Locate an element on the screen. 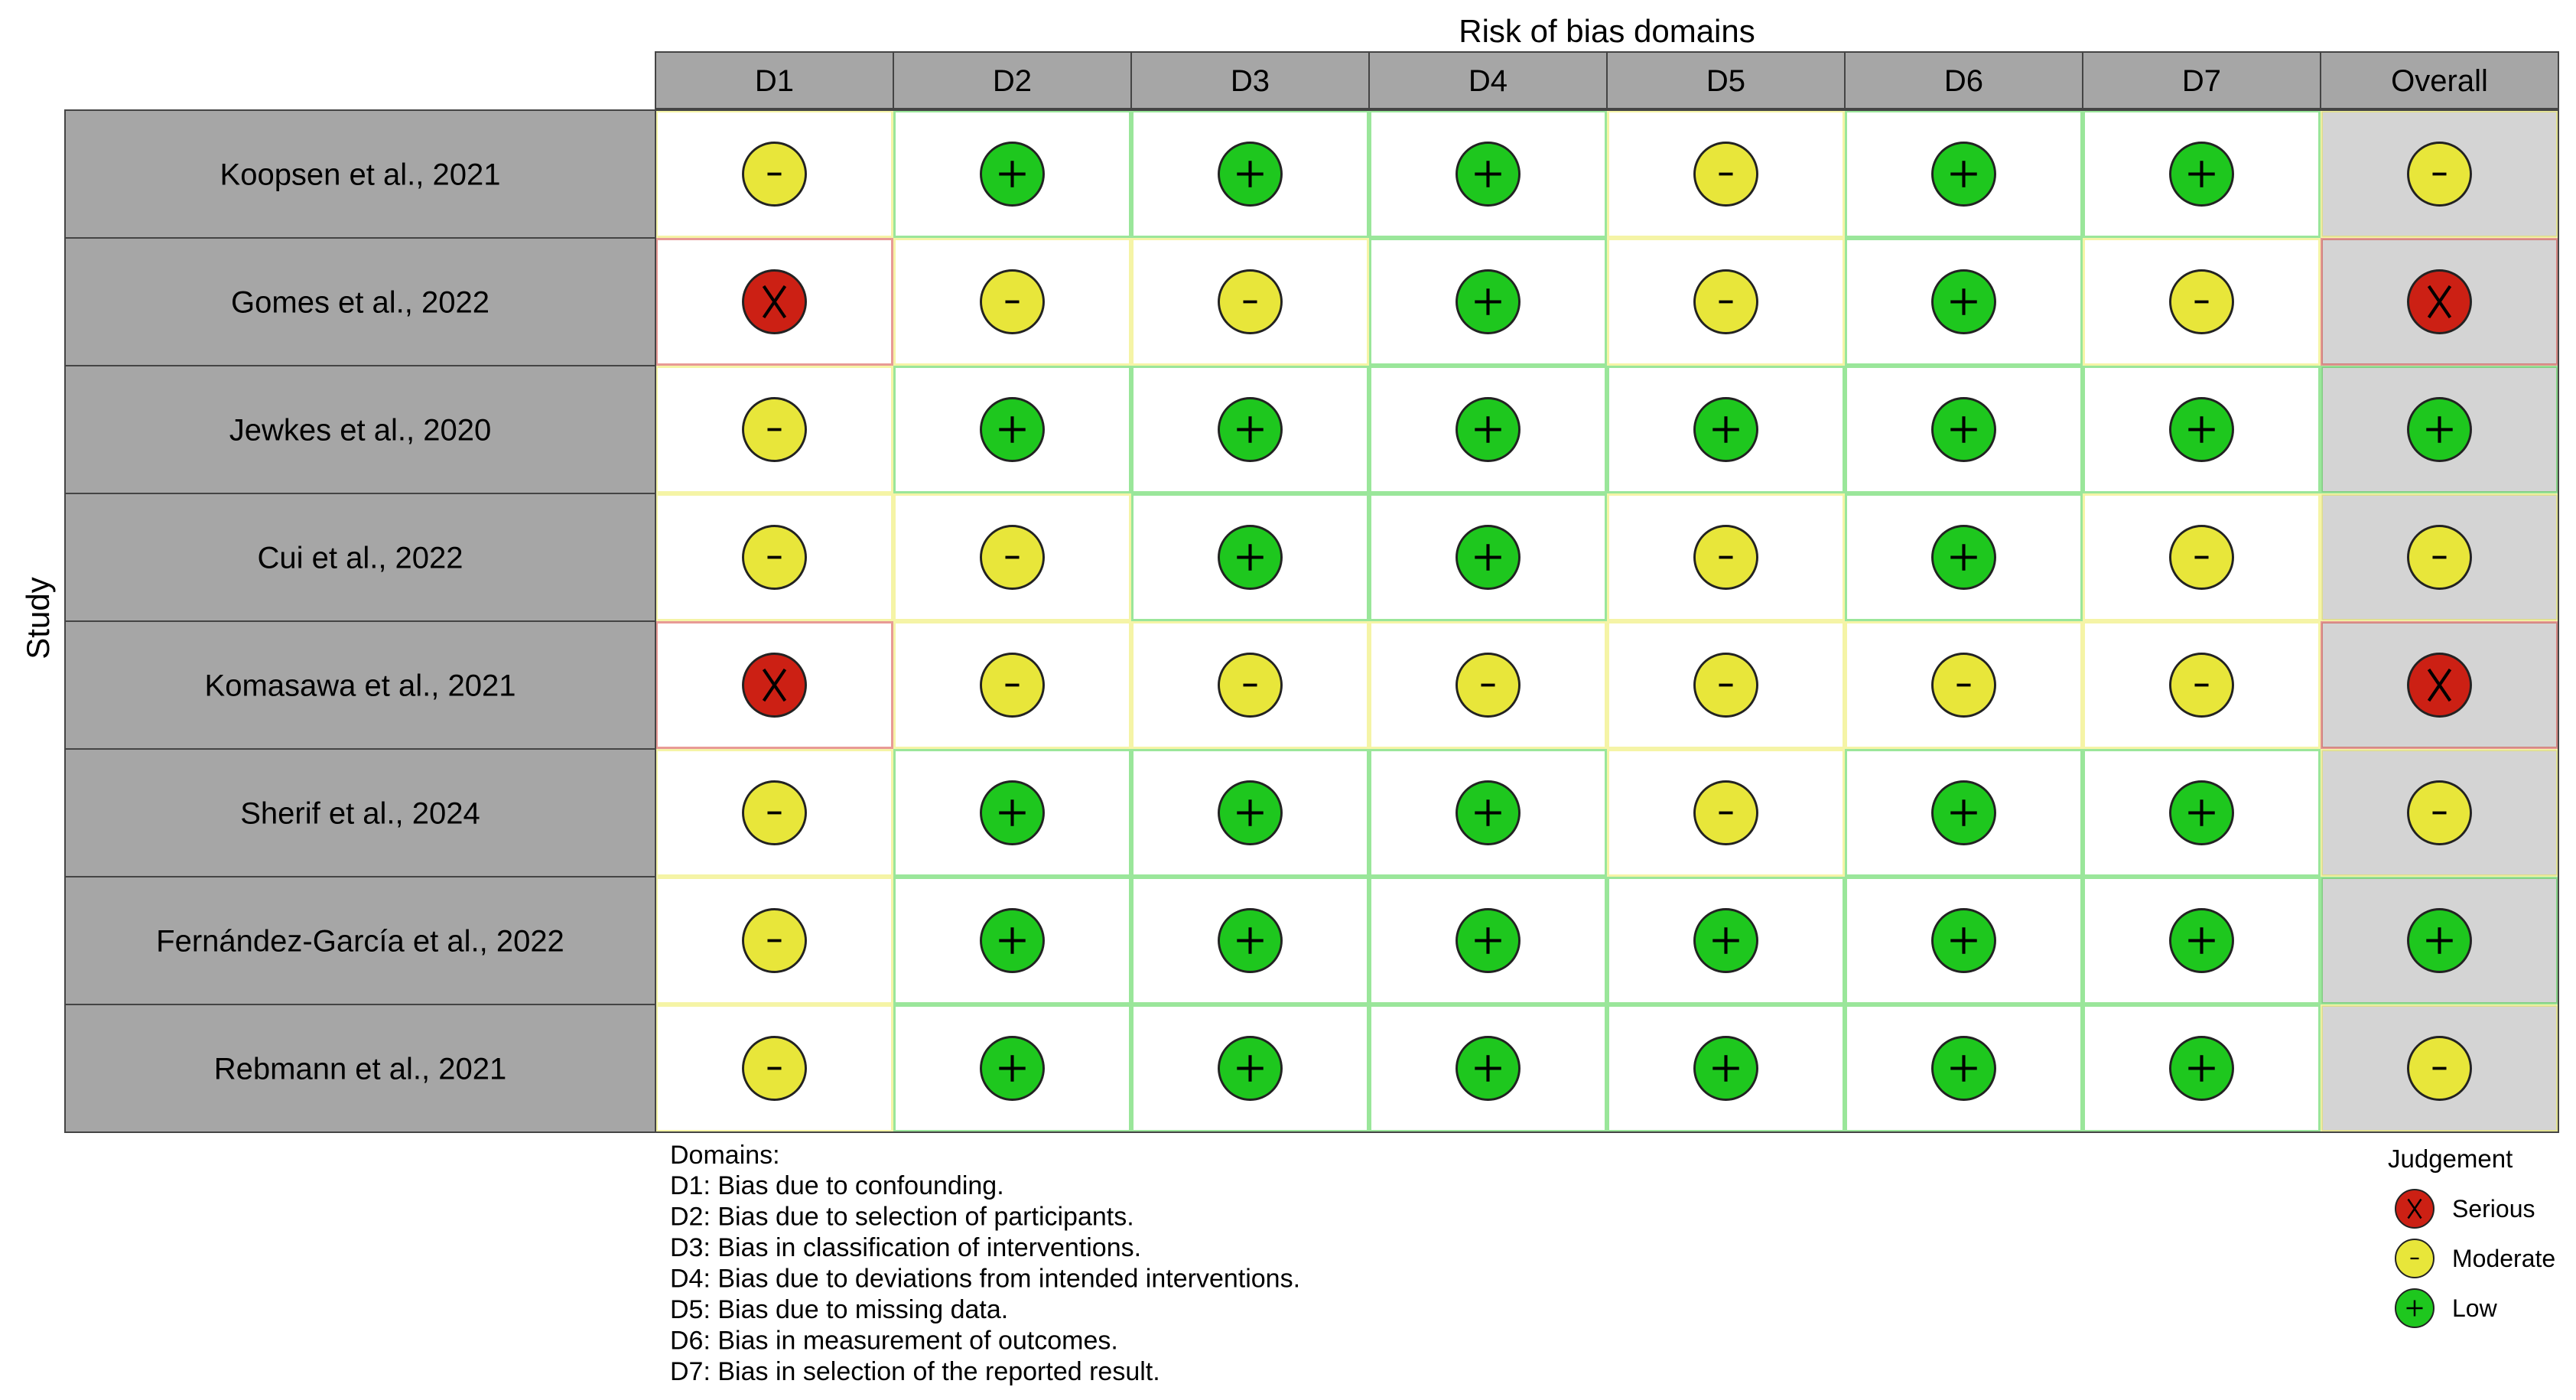 Image resolution: width=2576 pixels, height=1400 pixels. column-header-label: D2 is located at coordinates (1012, 81).